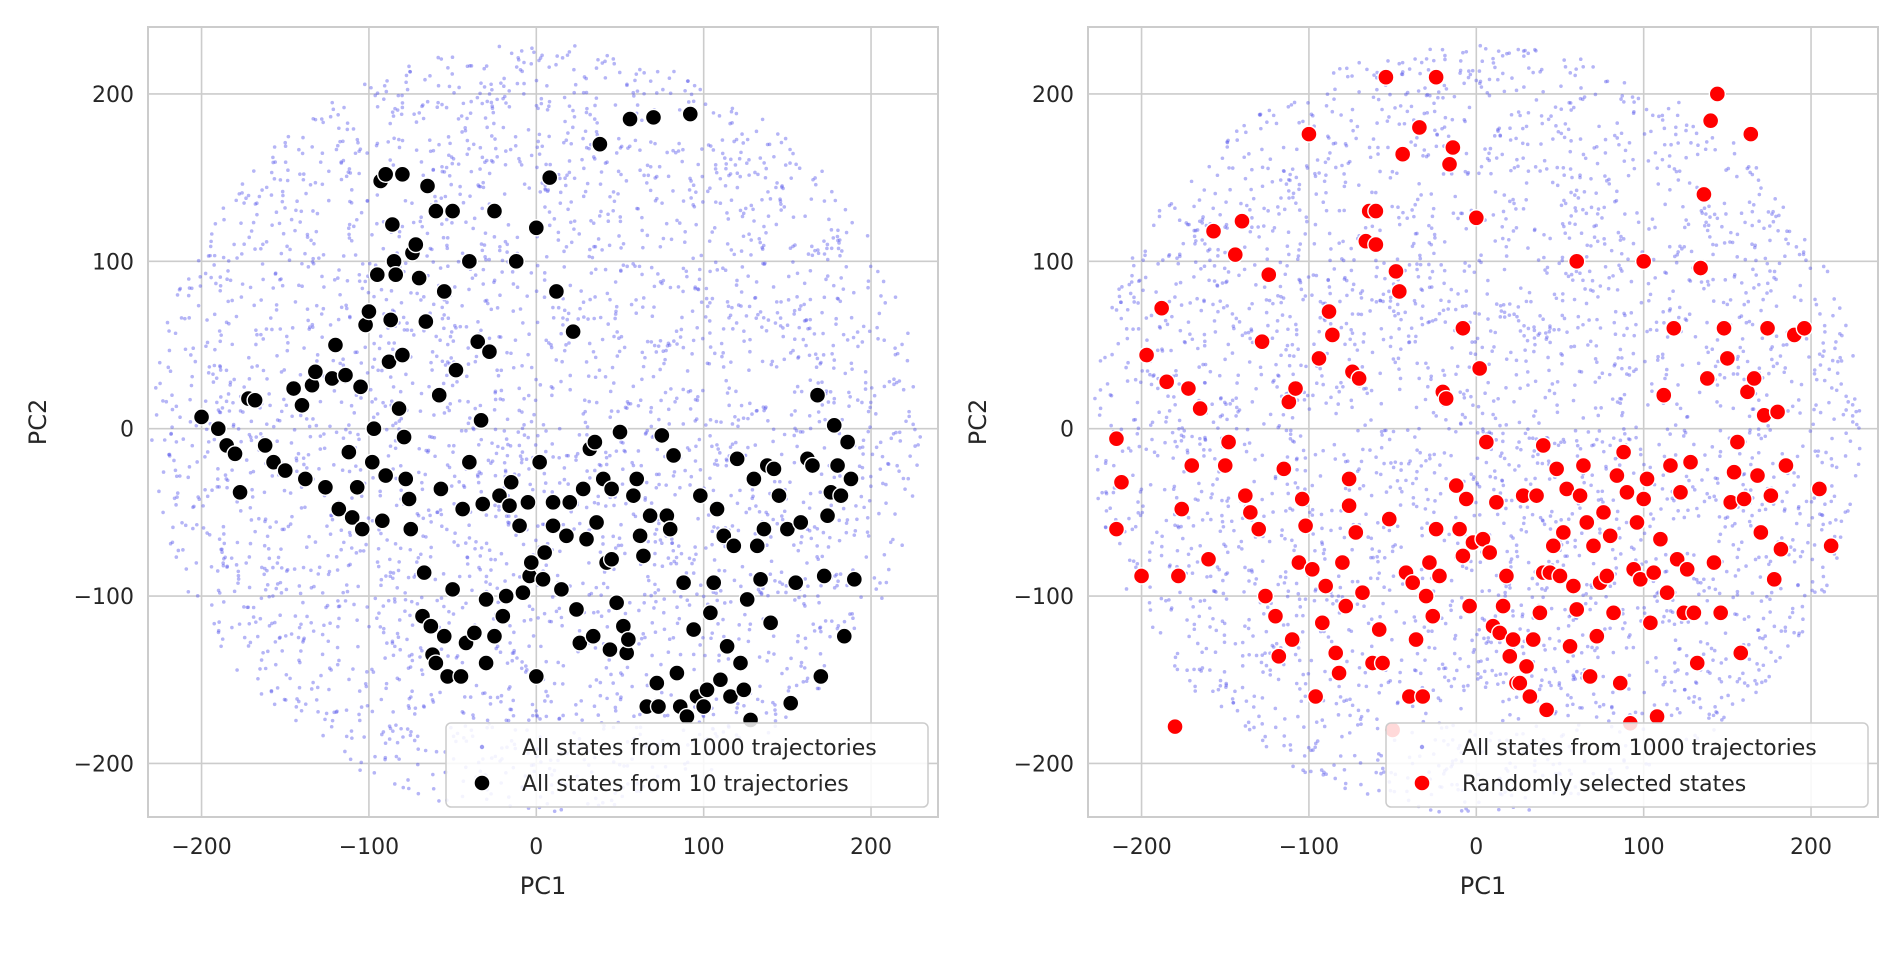 This screenshot has width=1904, height=980. Describe the element at coordinates (543, 886) in the screenshot. I see `x-axis-label: PC1` at that location.